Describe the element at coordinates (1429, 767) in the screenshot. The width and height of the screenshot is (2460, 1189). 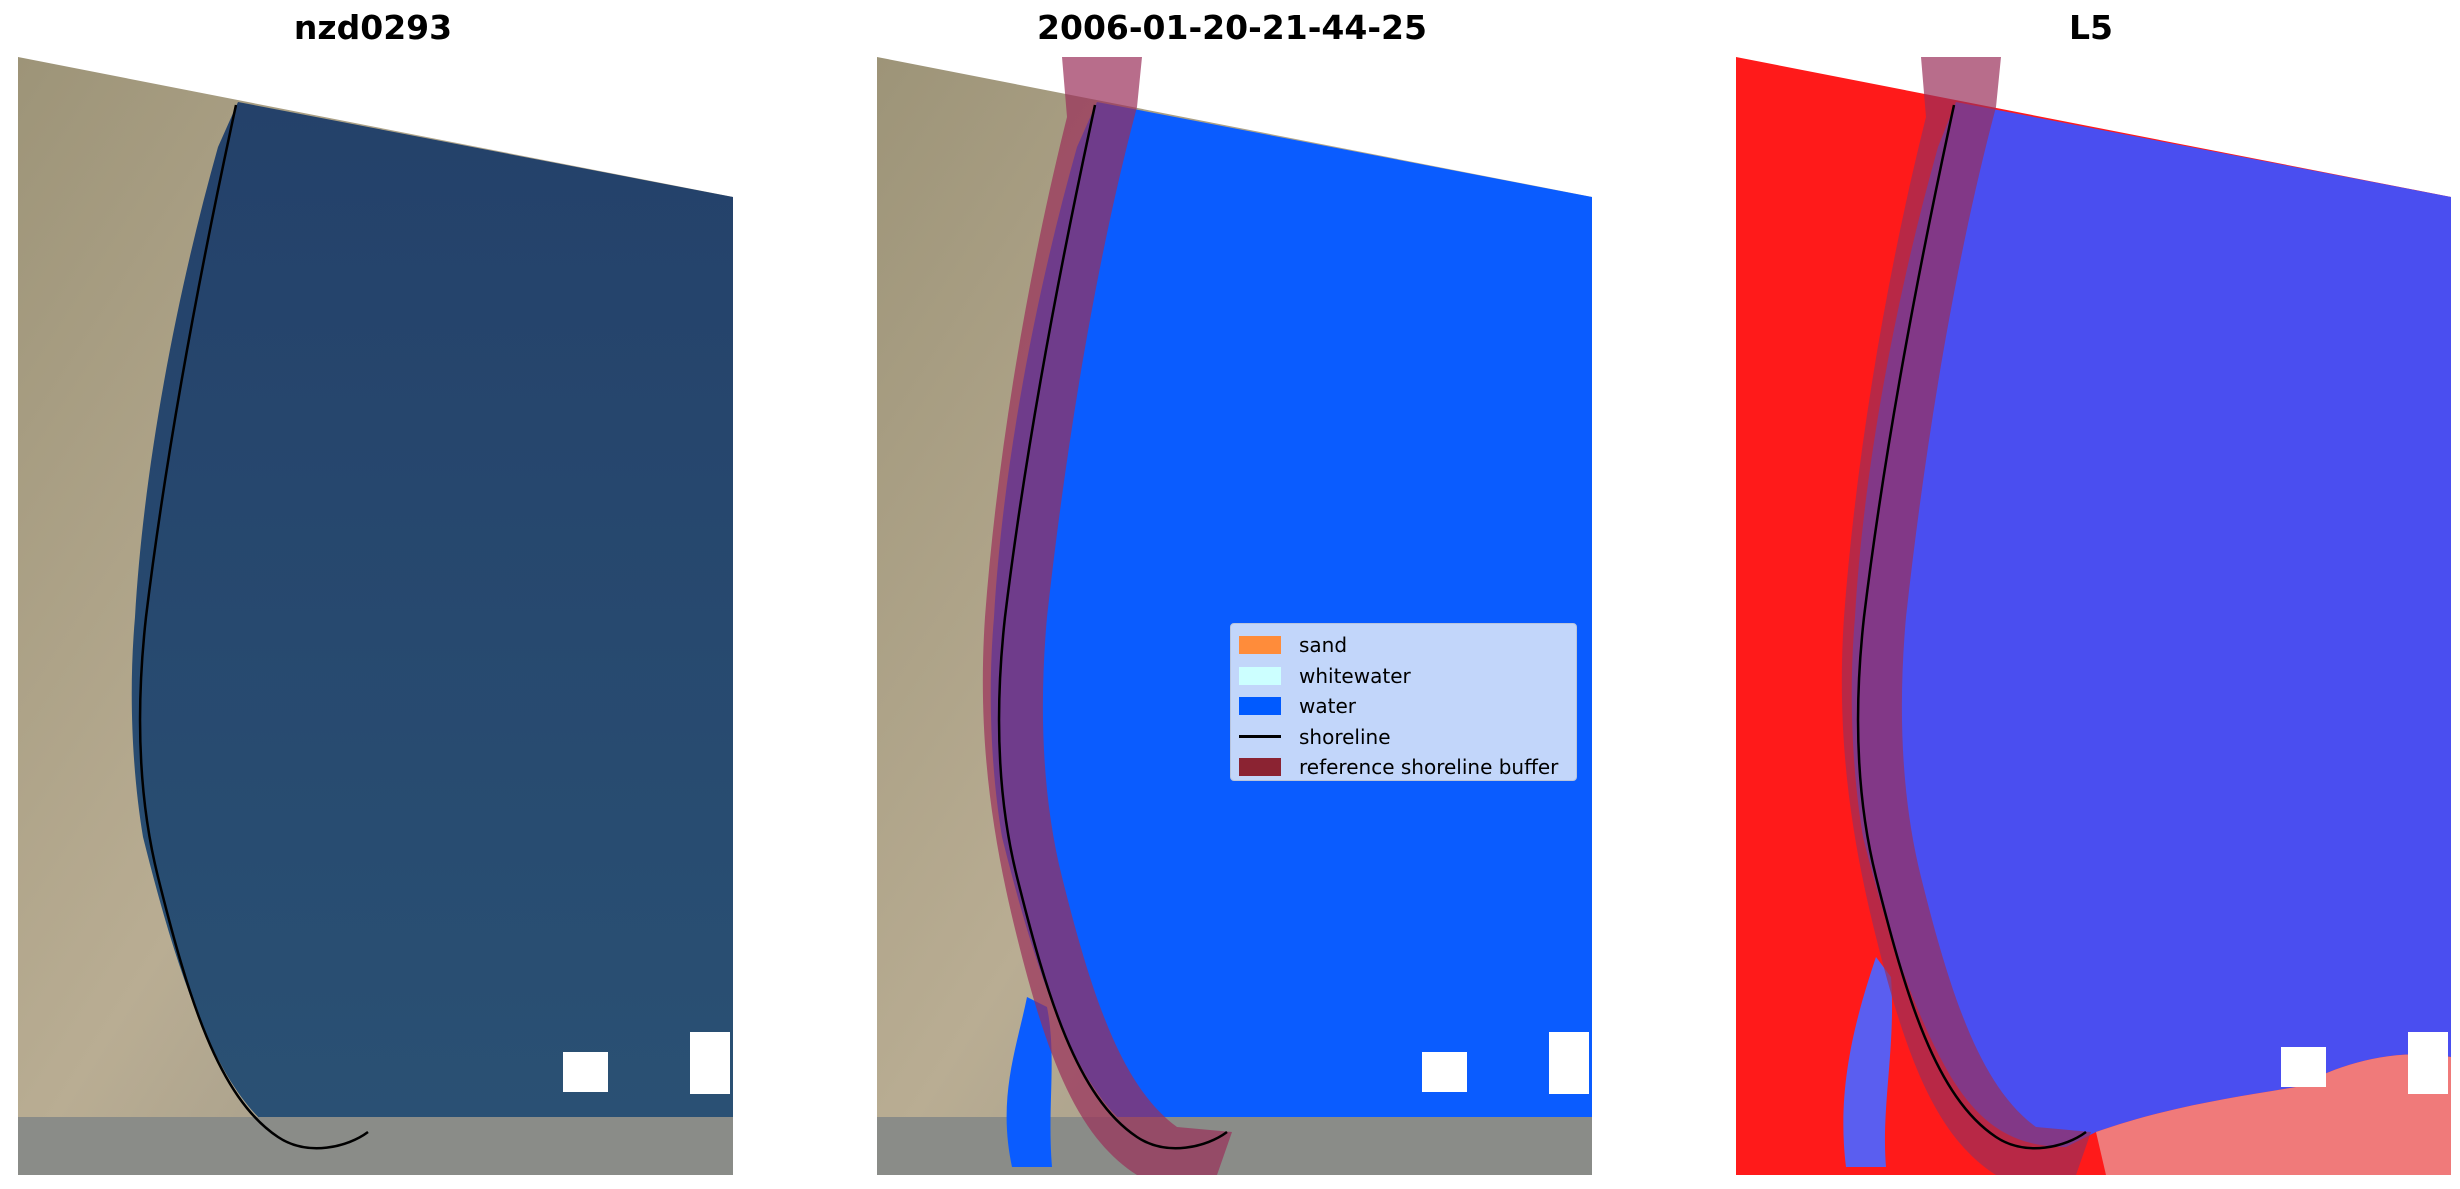
I see `legend-label: reference shoreline buffer` at that location.